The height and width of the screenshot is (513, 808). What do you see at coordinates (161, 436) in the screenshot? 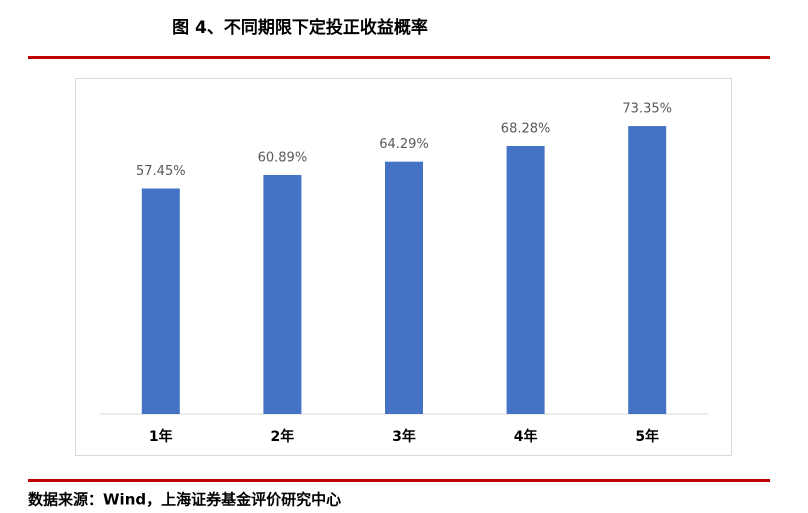
I see `x-tick-label: 1年` at bounding box center [161, 436].